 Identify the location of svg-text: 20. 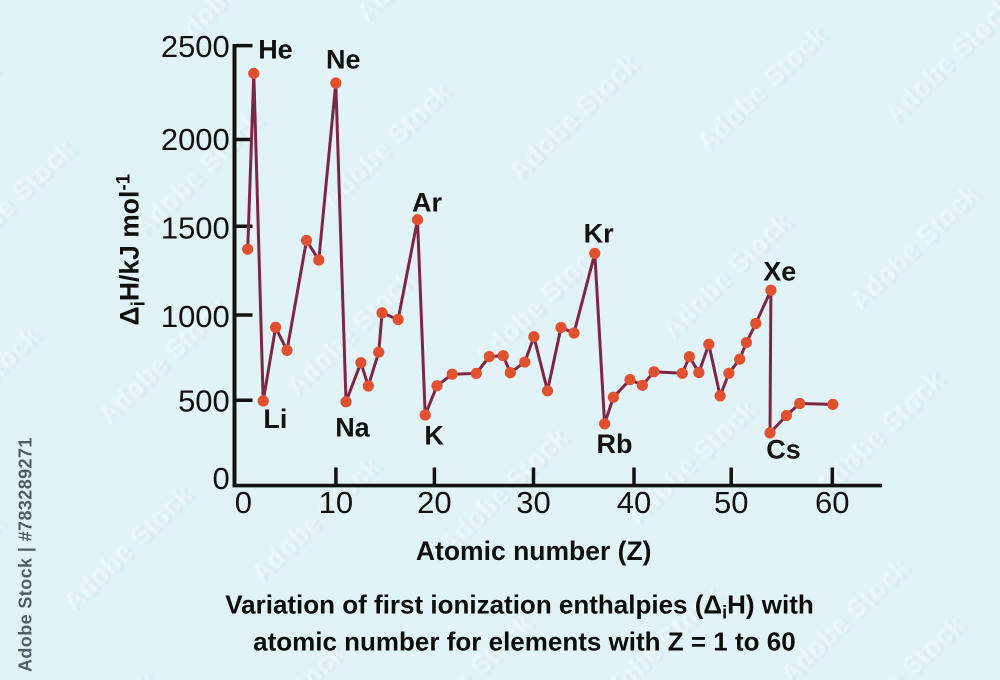
(434, 502).